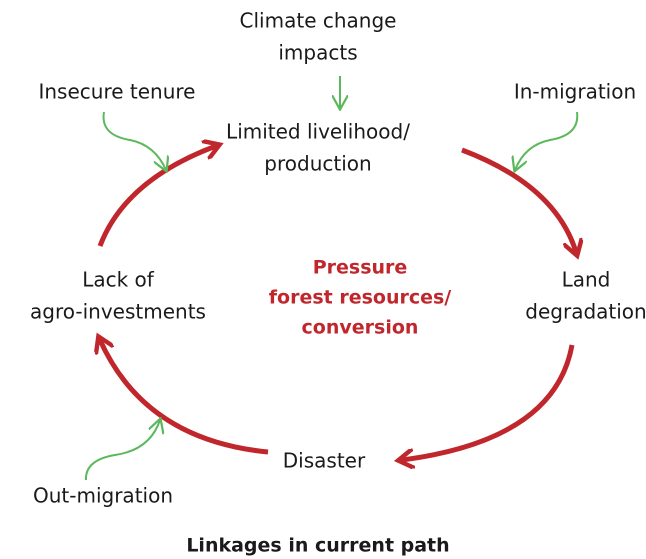  I want to click on node-label: Land, so click(586, 280).